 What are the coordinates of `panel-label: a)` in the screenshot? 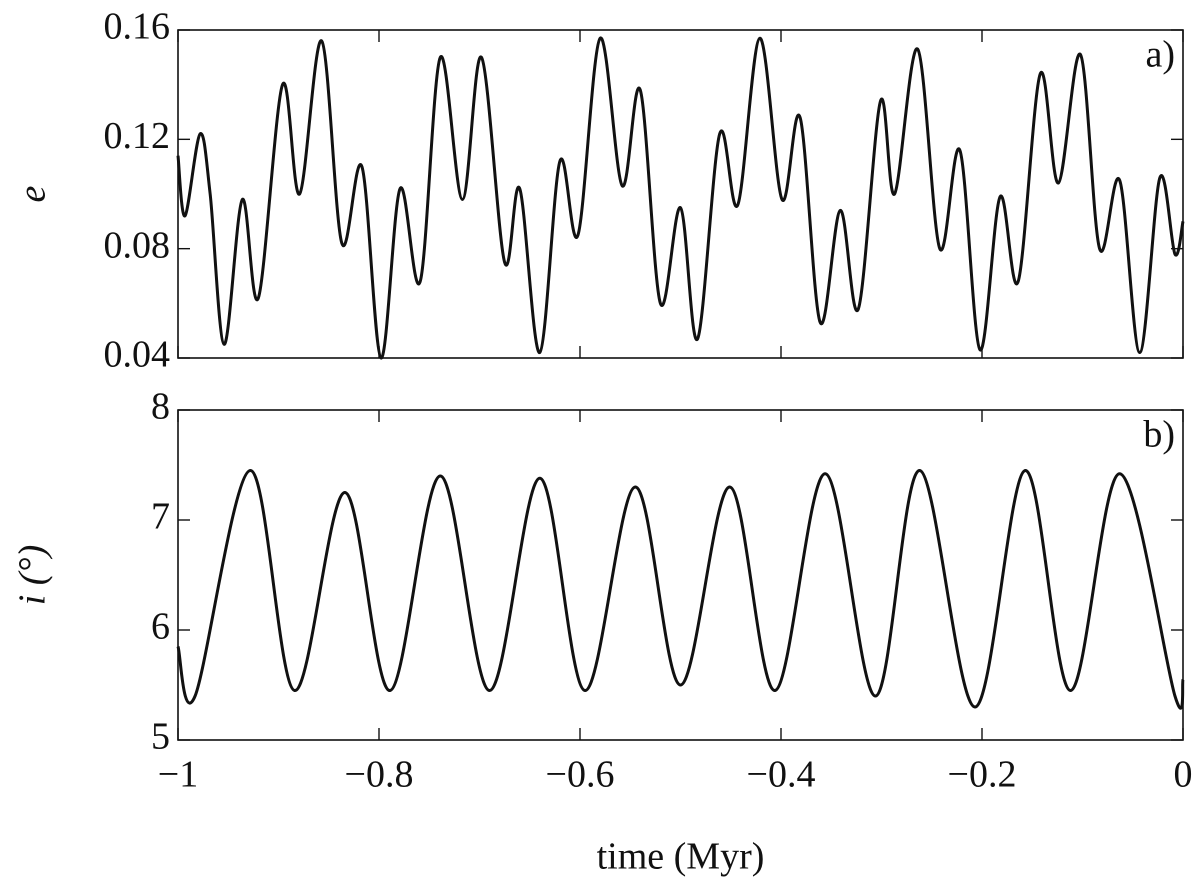 It's located at (1160, 55).